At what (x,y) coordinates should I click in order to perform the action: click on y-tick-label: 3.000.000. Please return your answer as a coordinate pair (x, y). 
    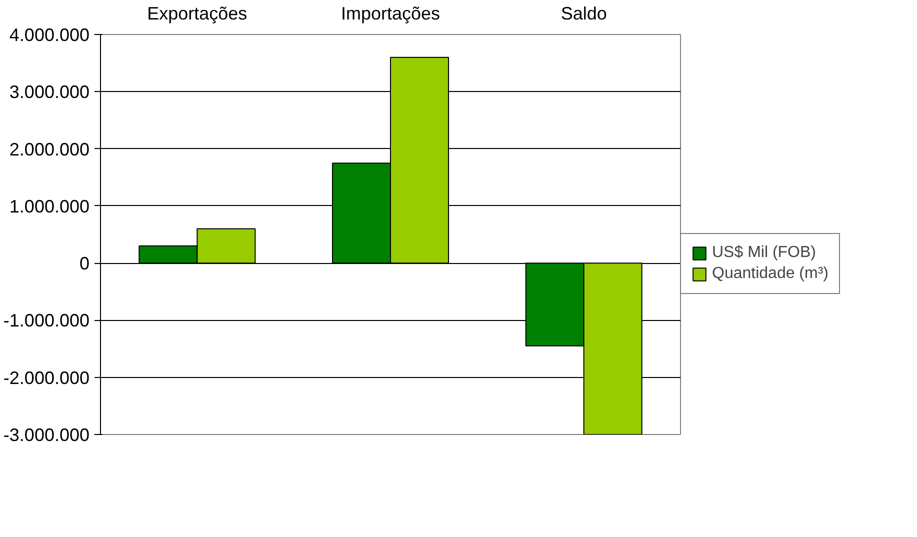
    Looking at the image, I should click on (49, 92).